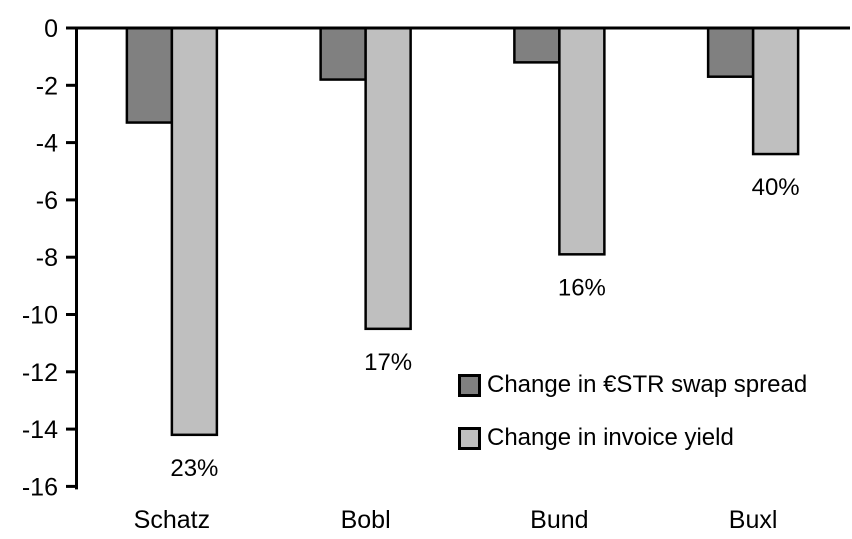 The image size is (852, 539). I want to click on bar-invoice-yield-schatz, so click(194, 231).